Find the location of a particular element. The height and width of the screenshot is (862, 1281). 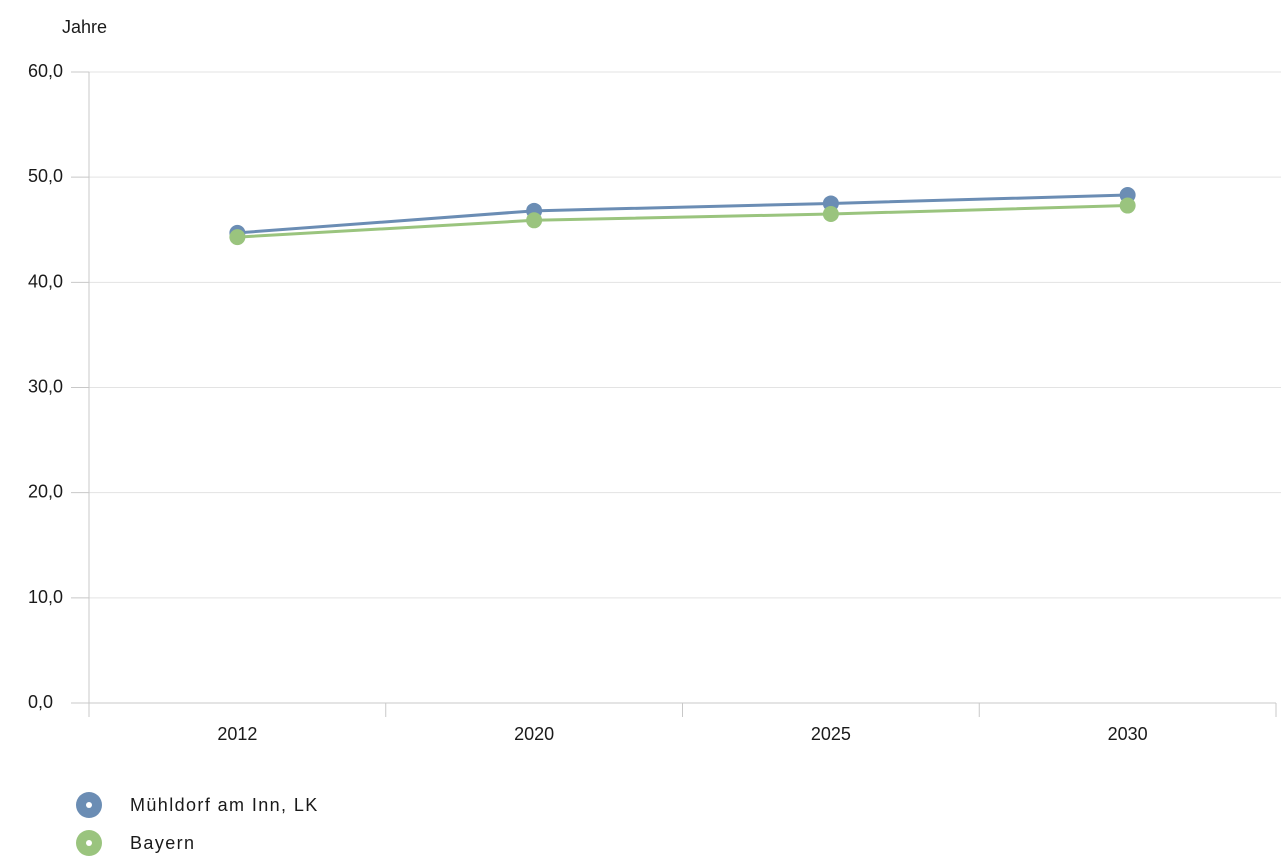

y-axis-title: Jahre is located at coordinates (84, 27).